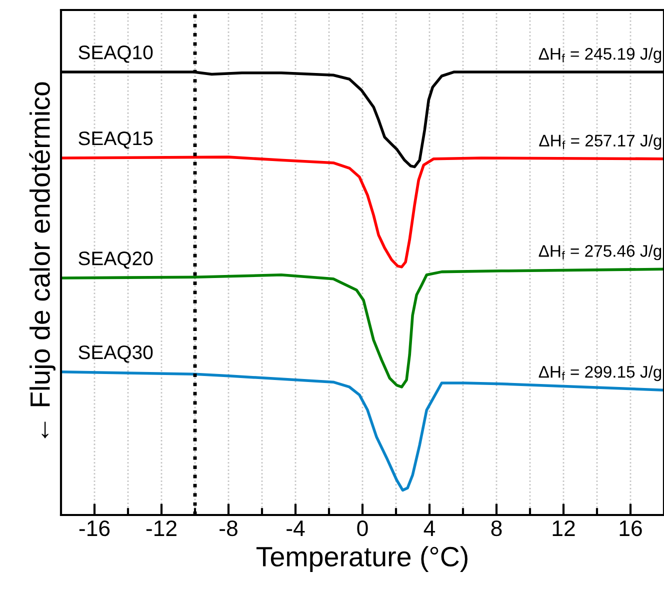 Image resolution: width=664 pixels, height=594 pixels. What do you see at coordinates (94, 528) in the screenshot?
I see `x-tick-label: -16` at bounding box center [94, 528].